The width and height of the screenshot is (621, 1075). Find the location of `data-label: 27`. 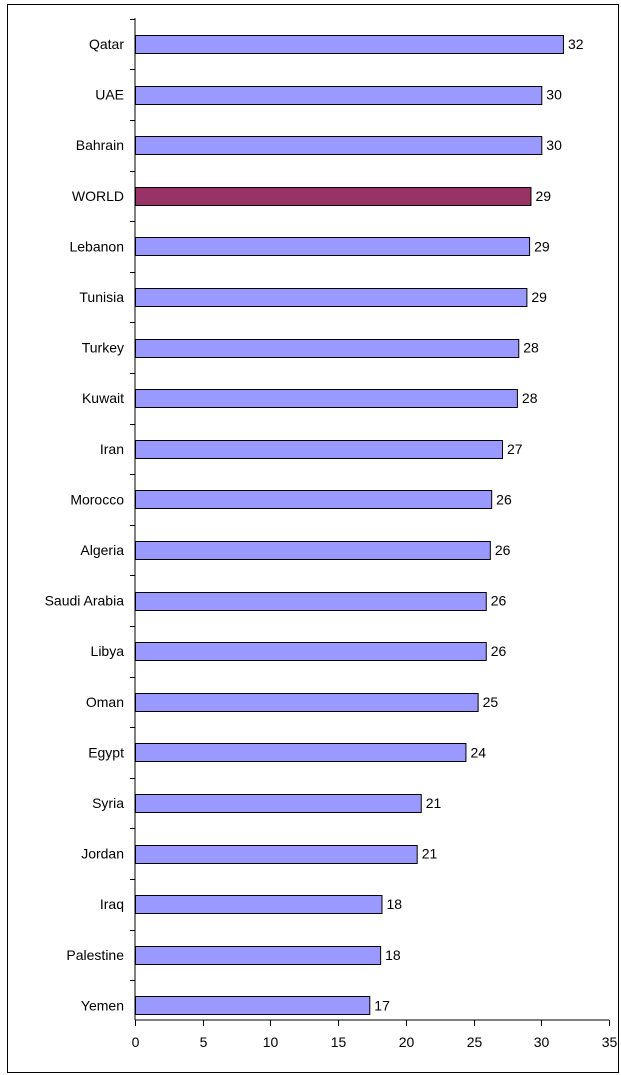

data-label: 27 is located at coordinates (515, 449).